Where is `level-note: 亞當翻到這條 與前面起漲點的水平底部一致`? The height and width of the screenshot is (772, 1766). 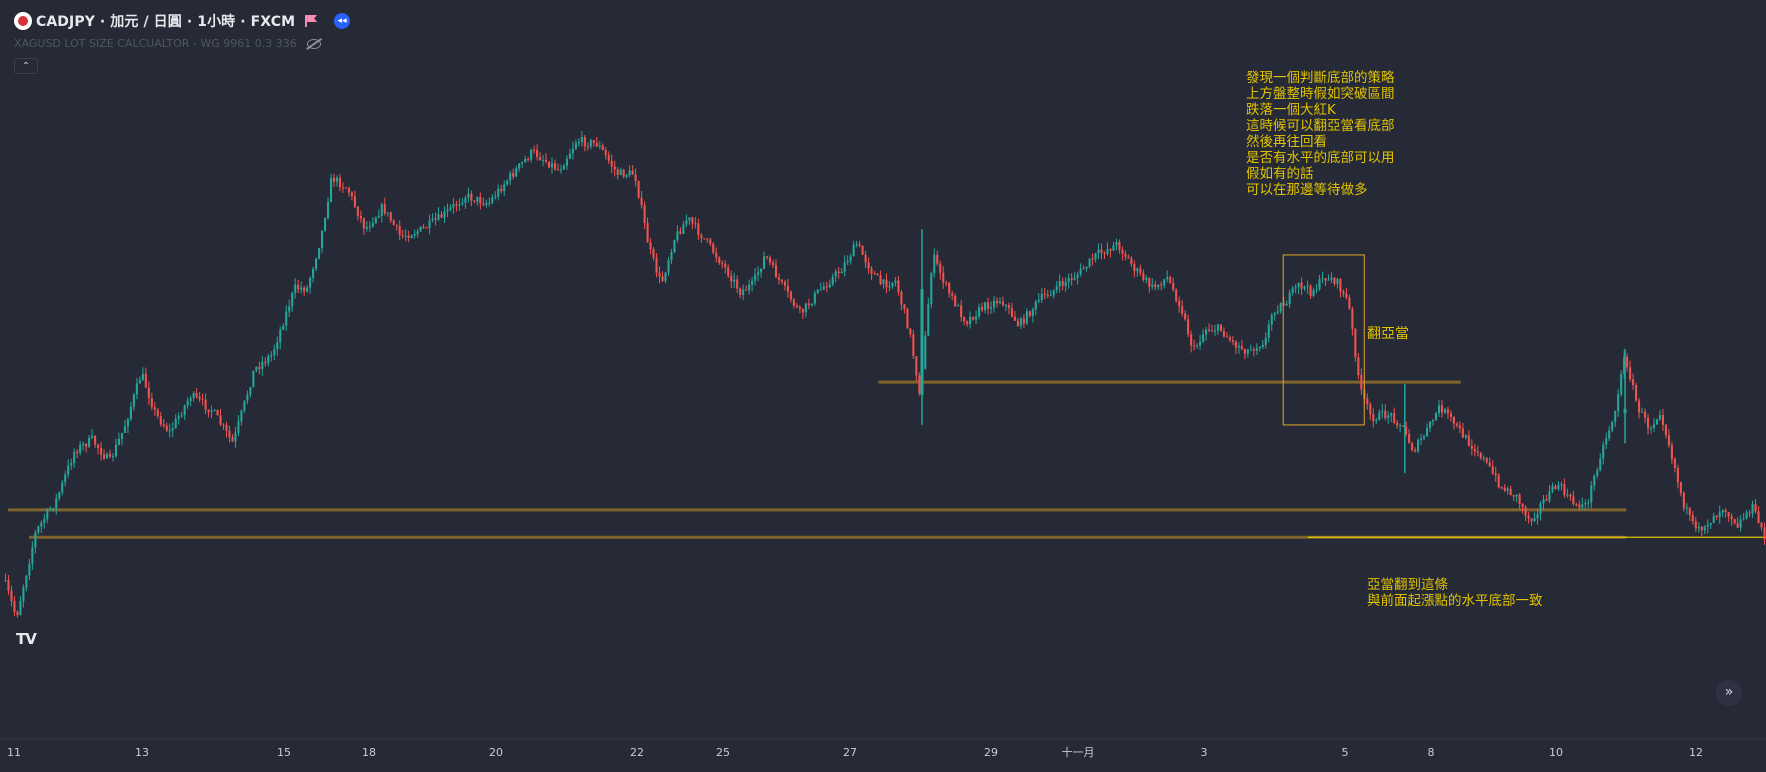 level-note: 亞當翻到這條 與前面起漲點的水平底部一致 is located at coordinates (1455, 593).